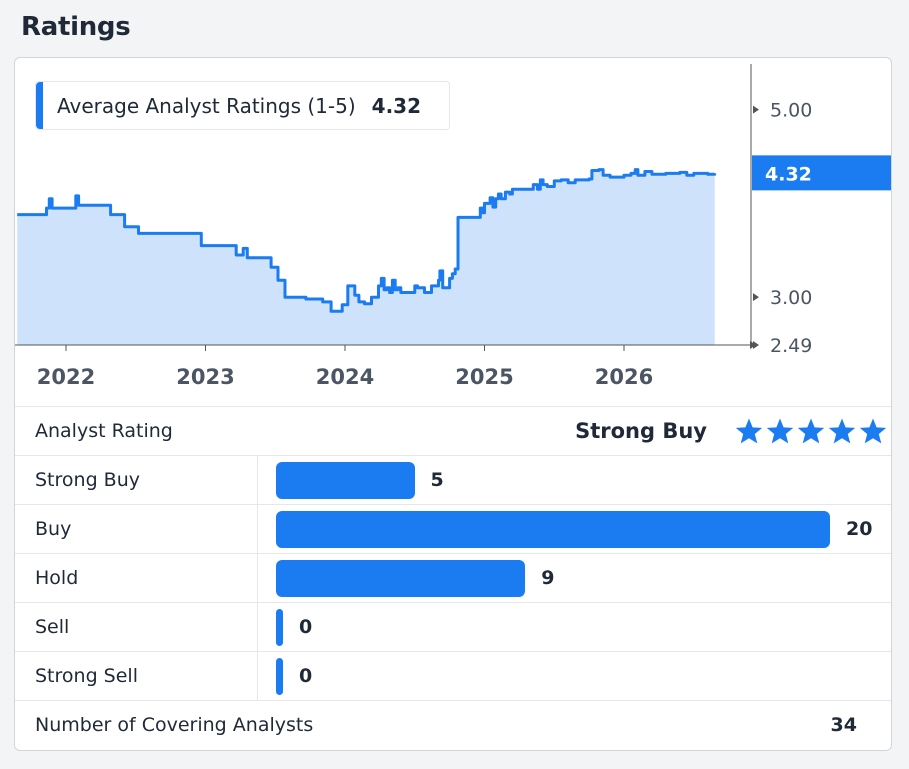 The image size is (909, 769). What do you see at coordinates (641, 431) in the screenshot?
I see `analyst-rating-value: Strong Buy` at bounding box center [641, 431].